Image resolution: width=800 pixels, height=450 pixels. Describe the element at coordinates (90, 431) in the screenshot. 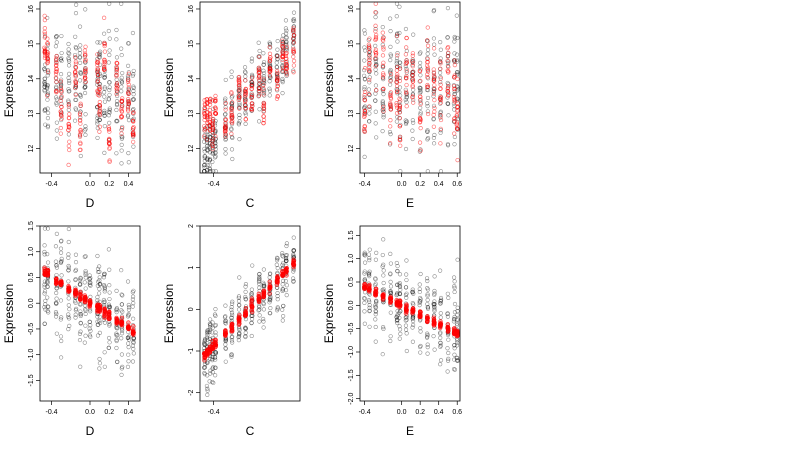

I see `x-axis-label: D` at that location.